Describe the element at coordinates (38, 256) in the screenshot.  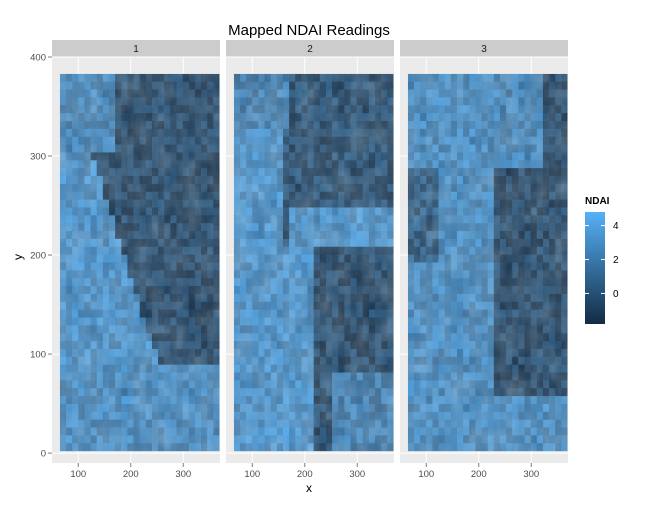
I see `y-tick-label: 200` at that location.